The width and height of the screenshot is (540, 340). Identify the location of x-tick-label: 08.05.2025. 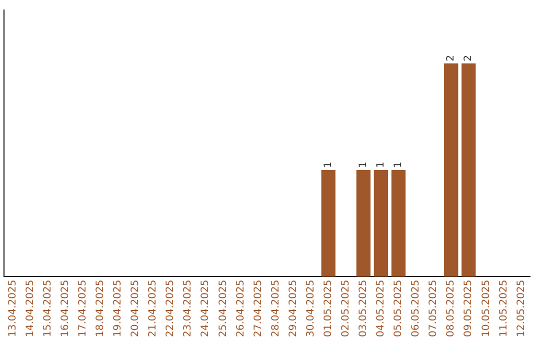
(451, 309).